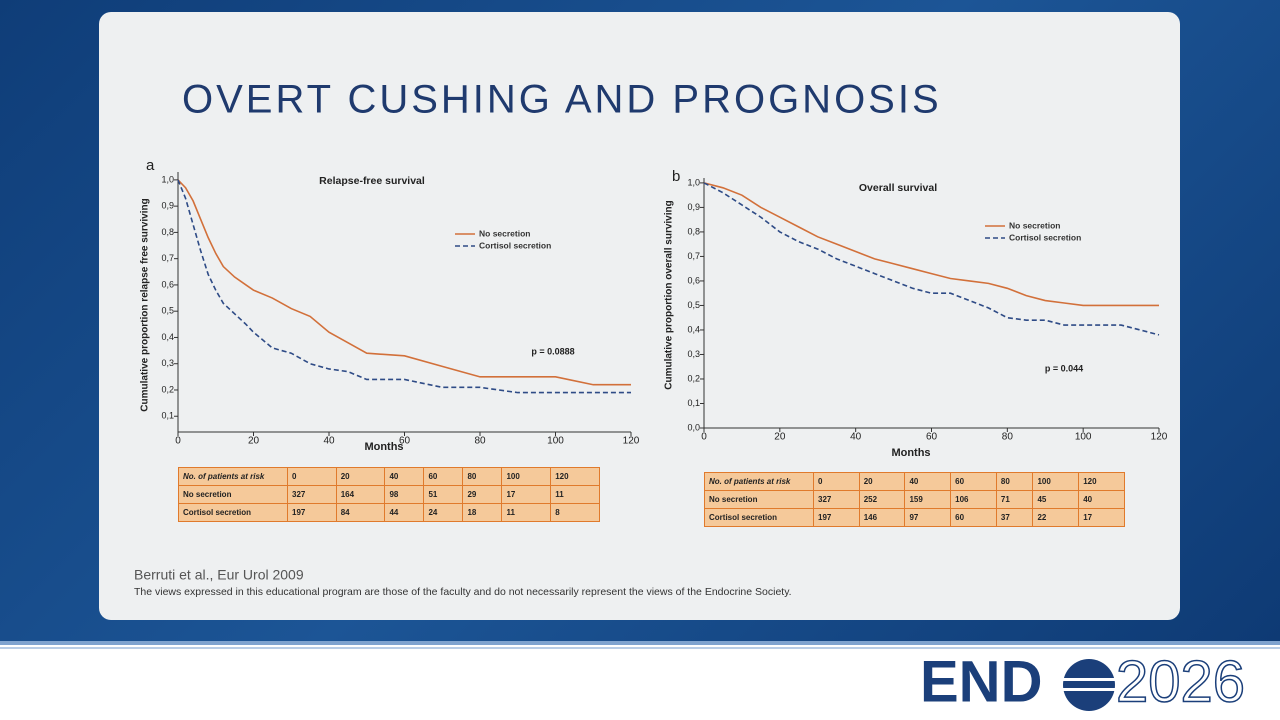 The image size is (1280, 720). What do you see at coordinates (329, 441) in the screenshot?
I see `x-tick-label: 40` at bounding box center [329, 441].